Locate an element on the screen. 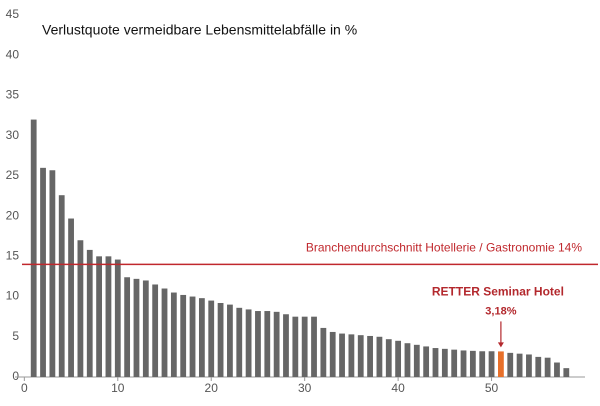  x-tick-label: 0 is located at coordinates (24, 388).